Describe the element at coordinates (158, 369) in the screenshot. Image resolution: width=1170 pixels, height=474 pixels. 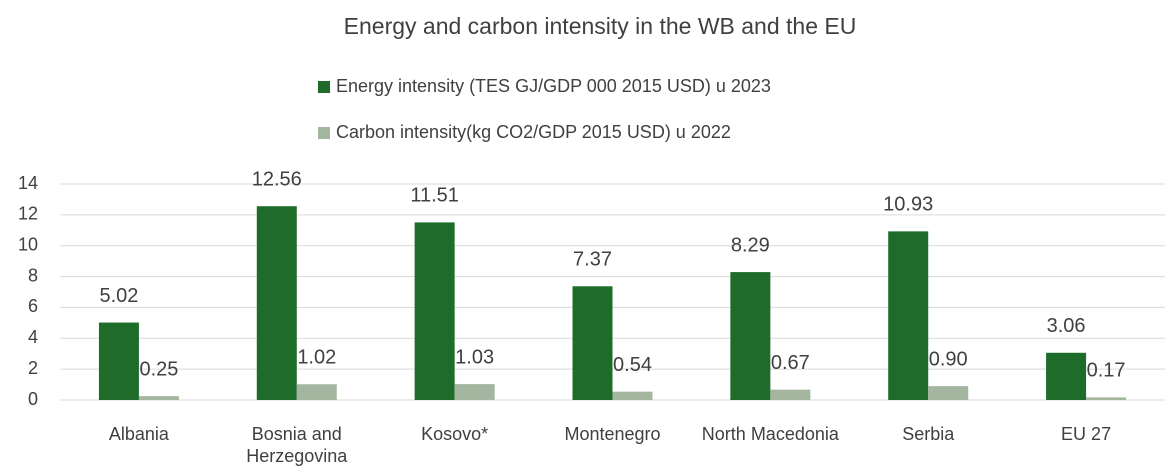
I see `data-label: 0.25` at that location.